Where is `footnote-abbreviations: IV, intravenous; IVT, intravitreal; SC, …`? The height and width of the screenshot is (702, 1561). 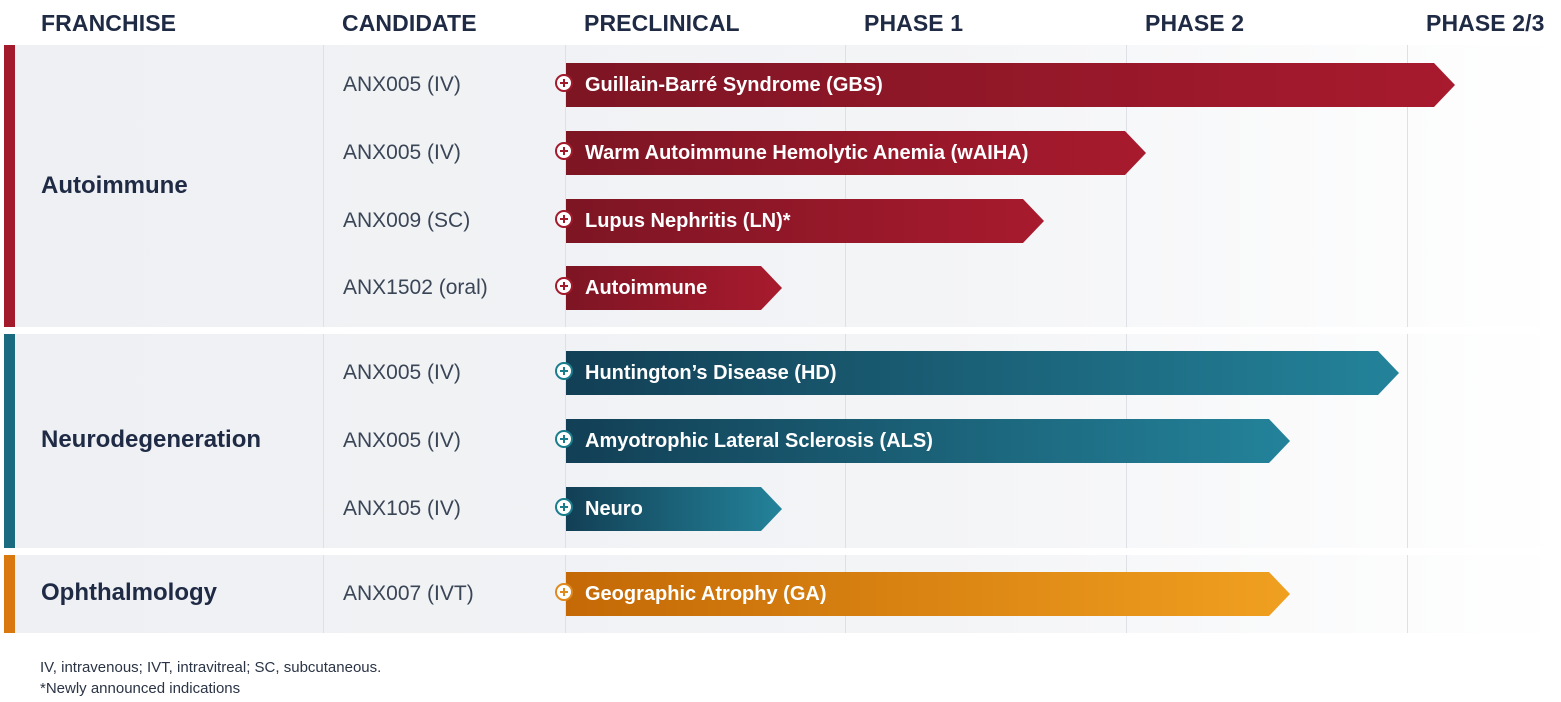
footnote-abbreviations: IV, intravenous; IVT, intravitreal; SC, … is located at coordinates (211, 667).